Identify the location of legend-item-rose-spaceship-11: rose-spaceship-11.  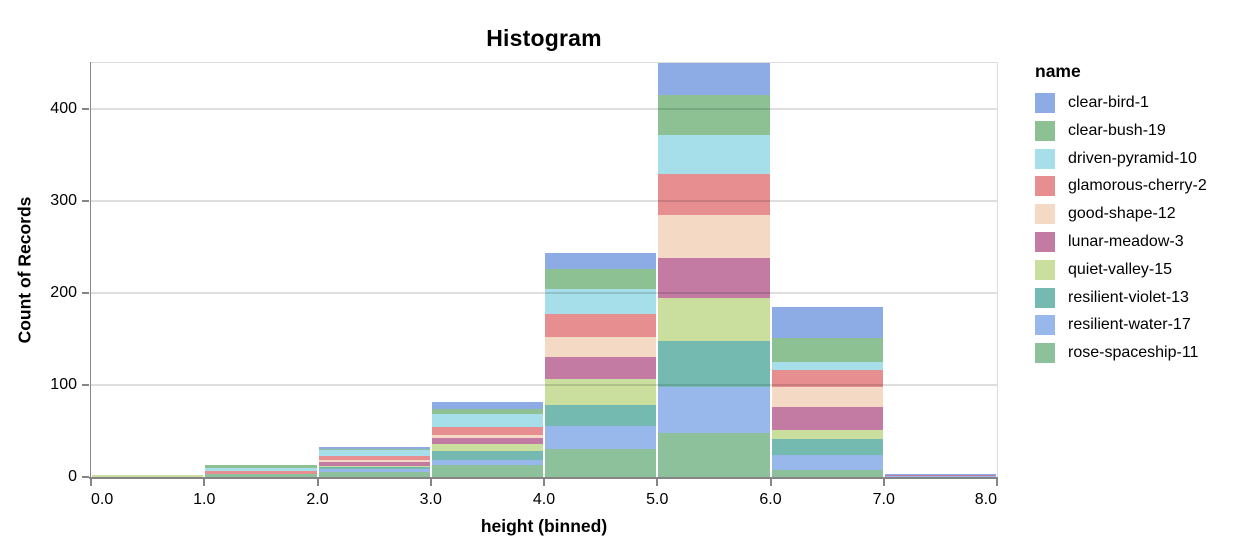
(1142, 353).